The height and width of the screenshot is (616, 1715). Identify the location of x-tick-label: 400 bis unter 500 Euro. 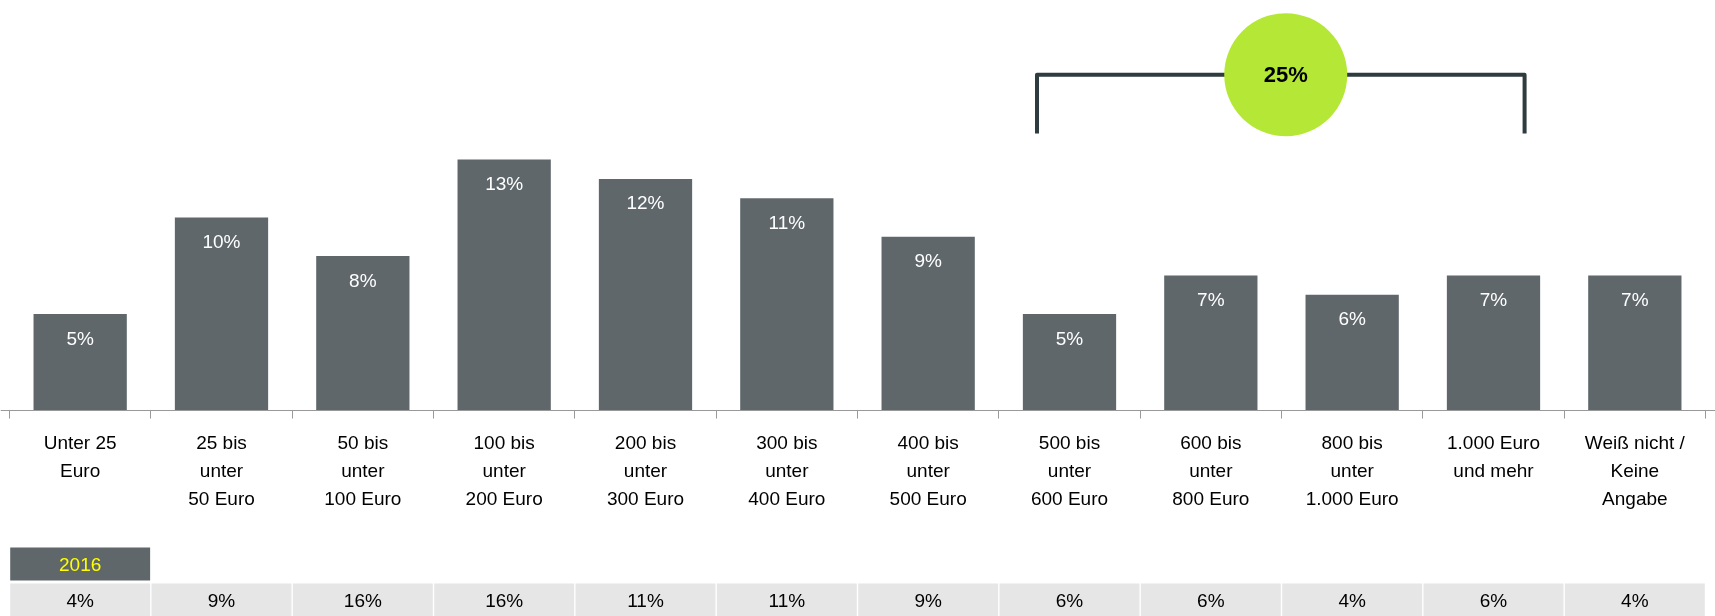
(928, 470).